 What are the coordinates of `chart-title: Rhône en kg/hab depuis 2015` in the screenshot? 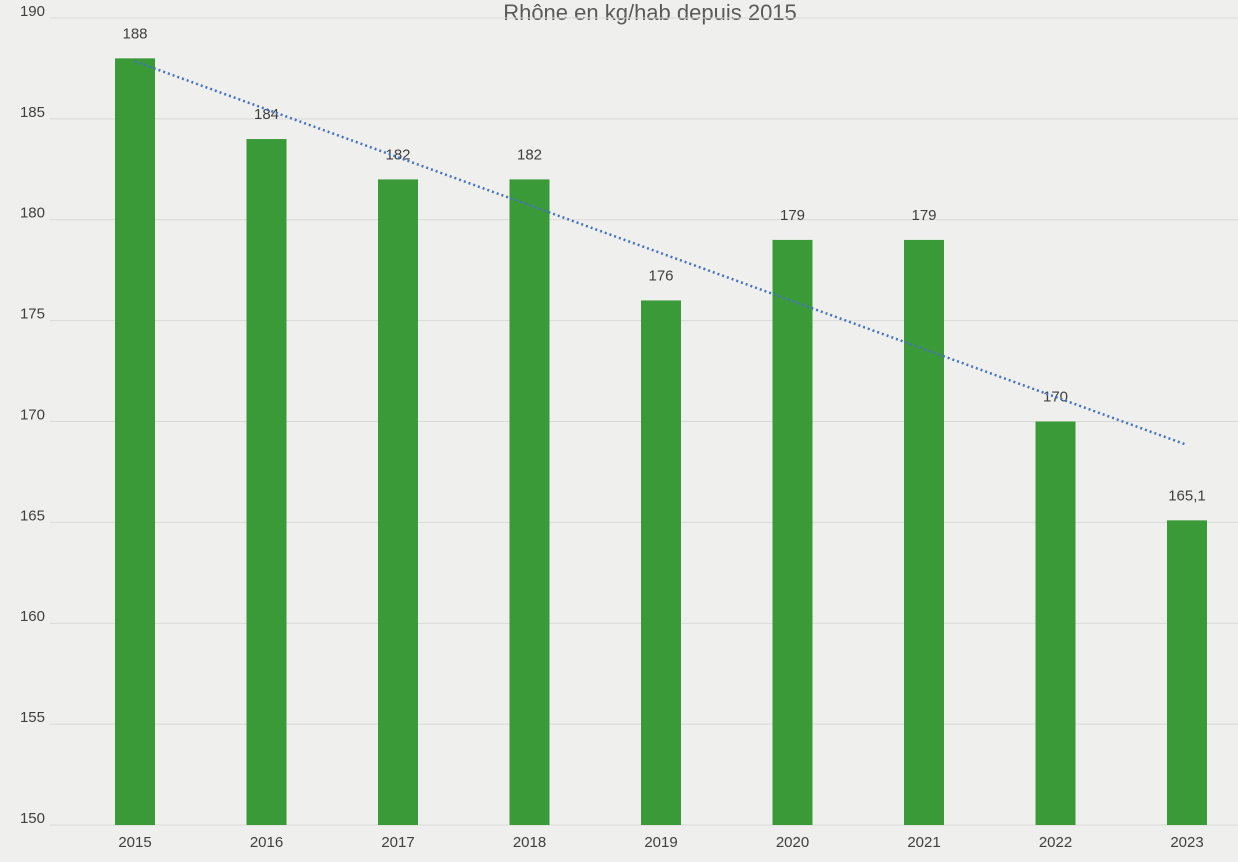 It's located at (650, 12).